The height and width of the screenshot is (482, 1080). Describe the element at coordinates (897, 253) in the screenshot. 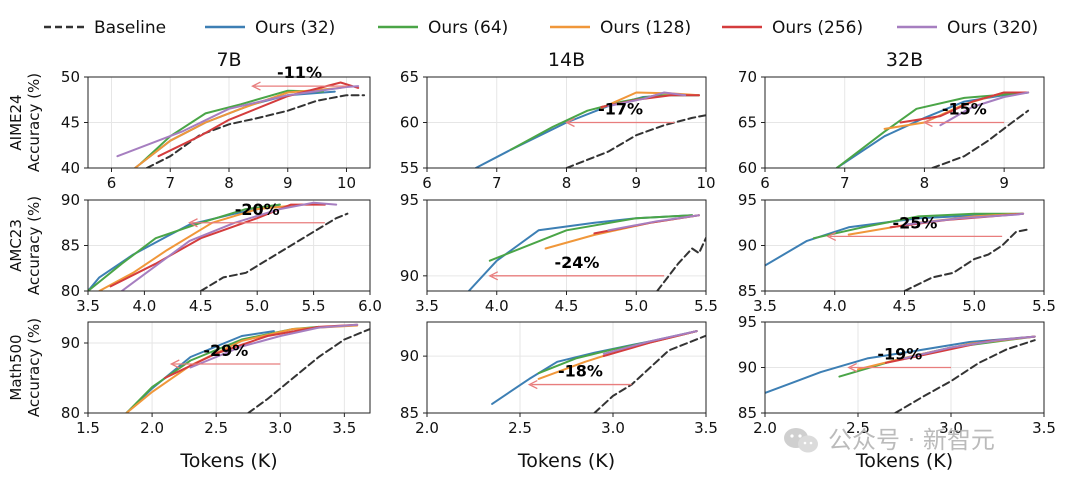

I see `panel-amc23-32b: -25% 3.5 4.0 4.5 5.0 5.5 85 90 95` at that location.